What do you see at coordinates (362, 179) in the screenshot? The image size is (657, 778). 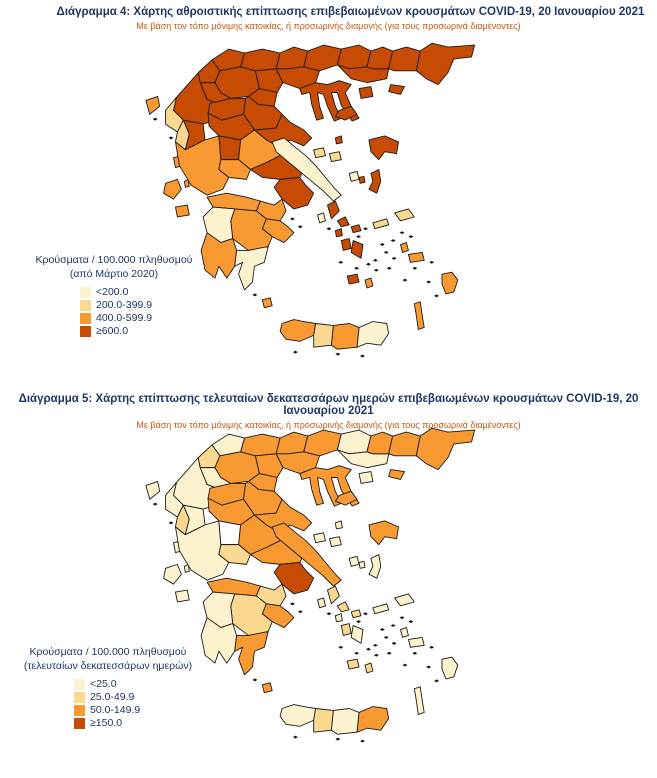 I see `region-psara` at bounding box center [362, 179].